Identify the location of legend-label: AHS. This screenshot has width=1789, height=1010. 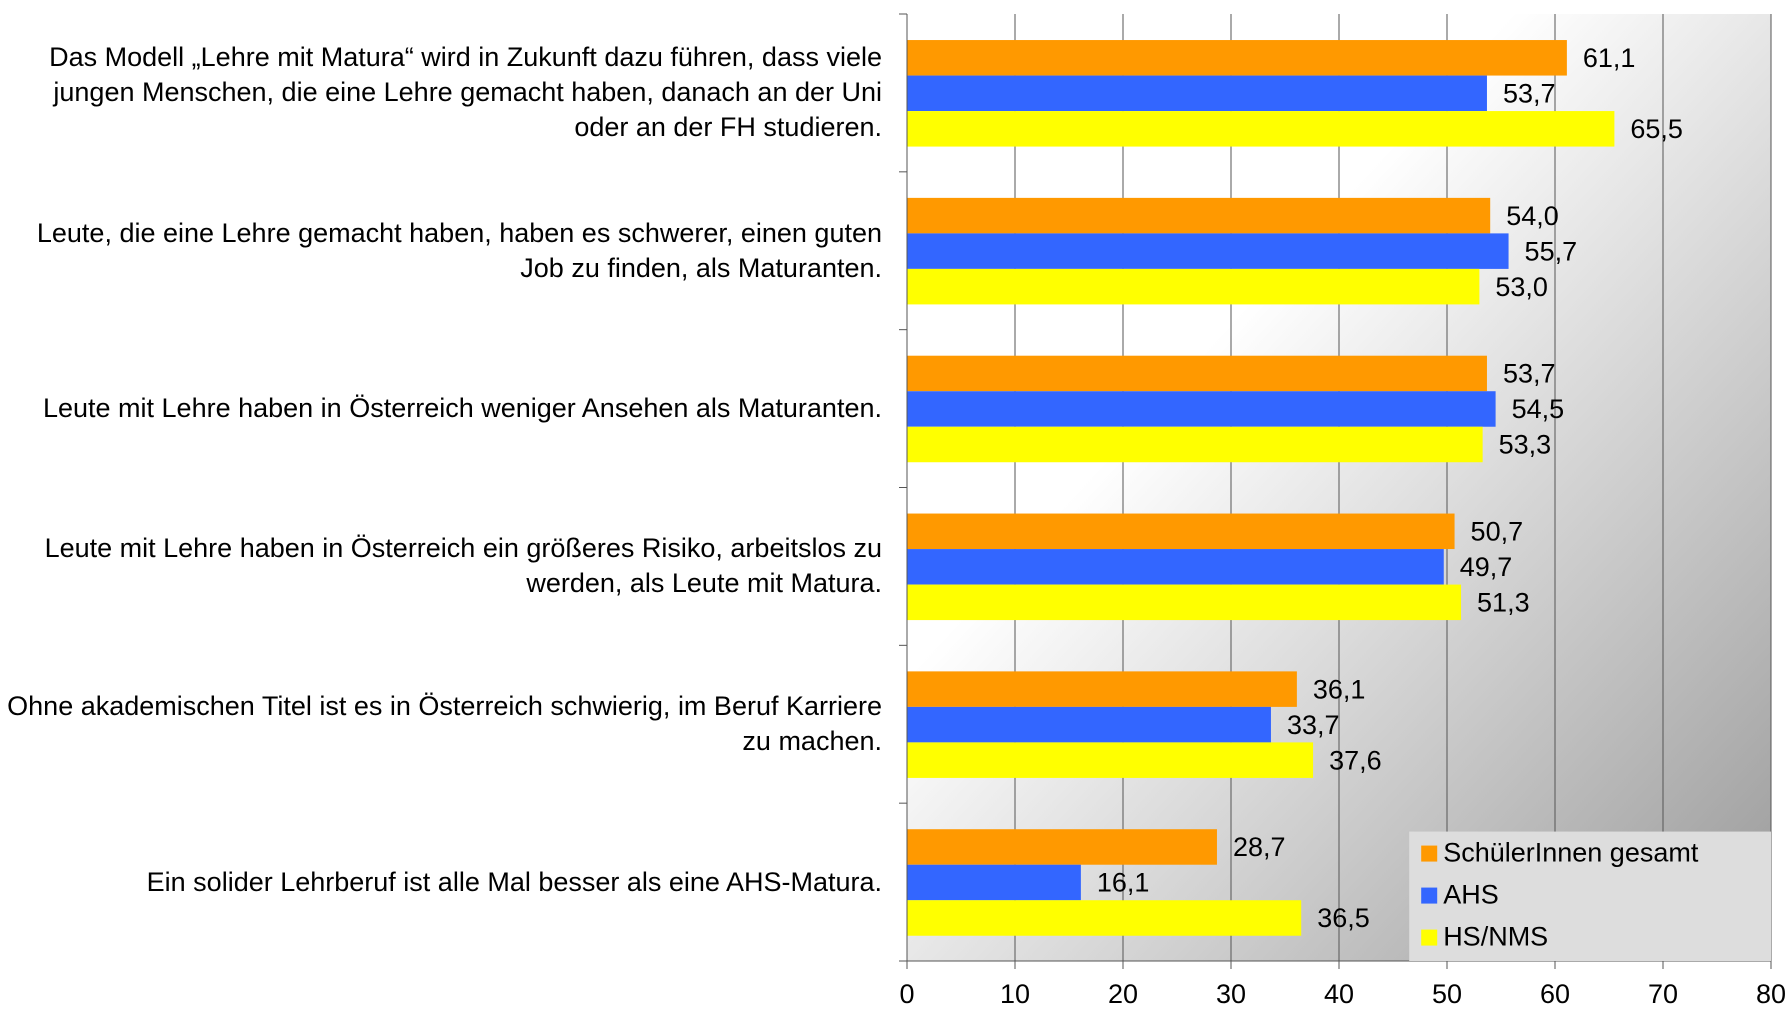
(1471, 895).